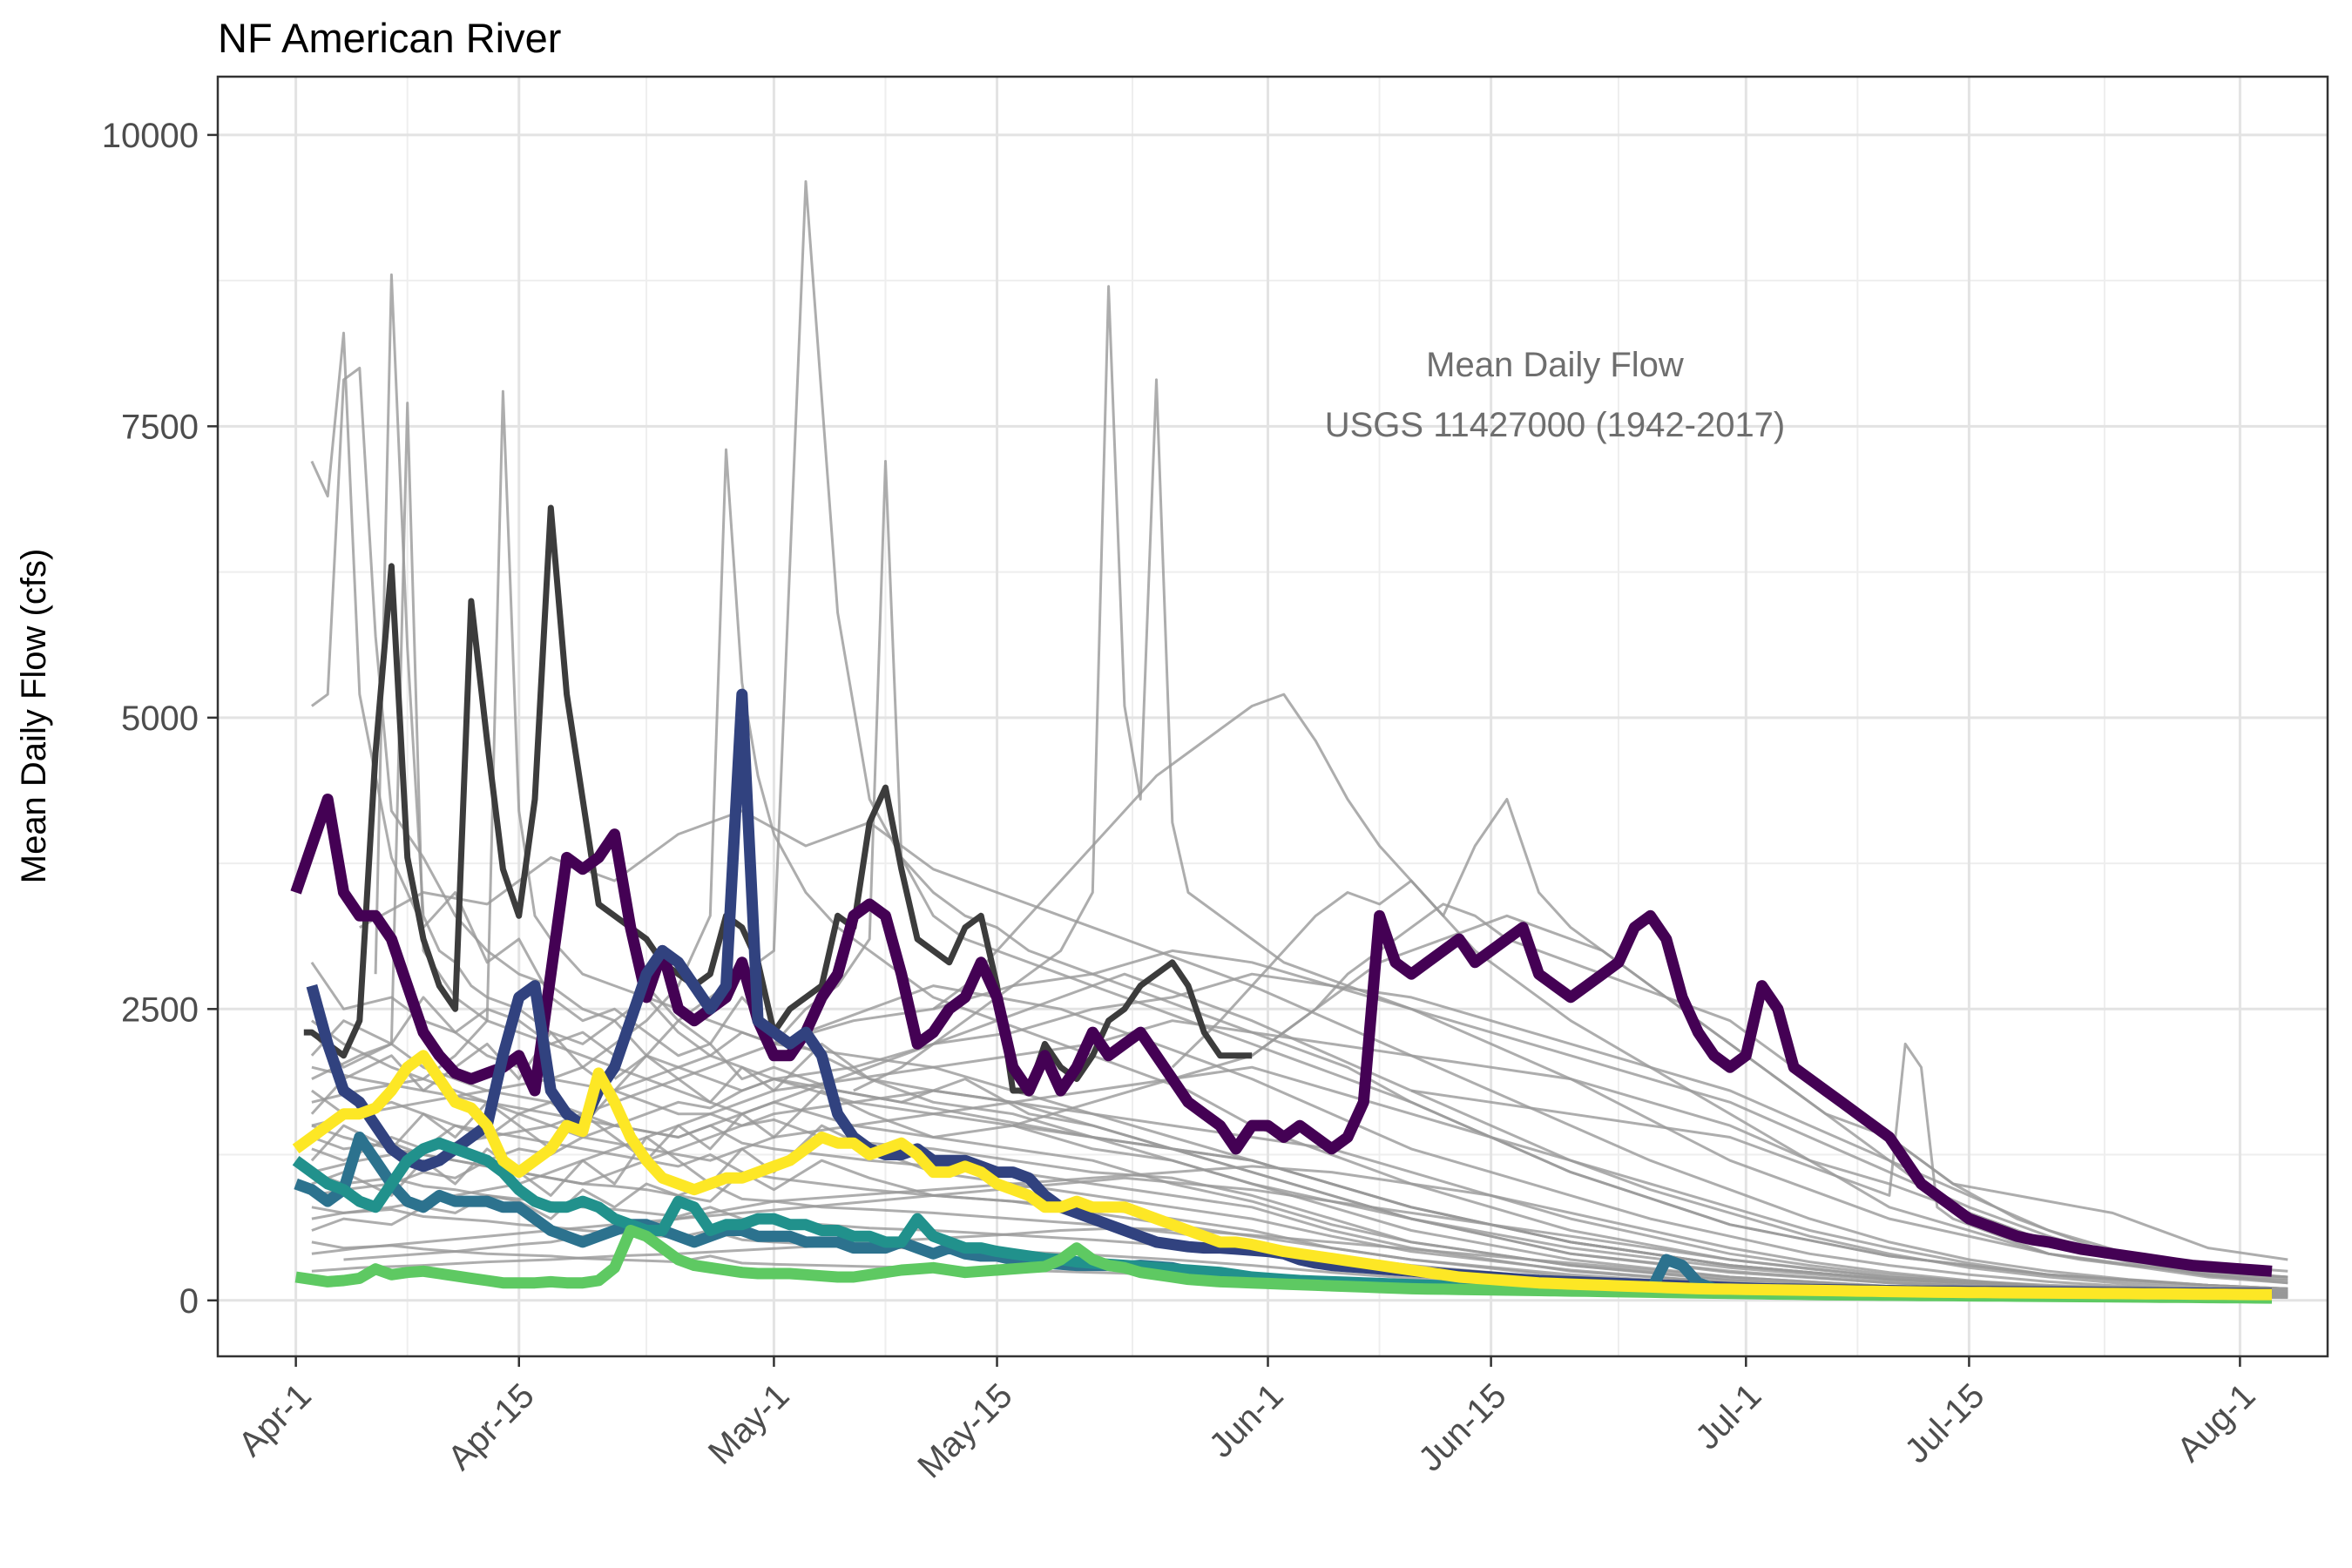 This screenshot has width=2352, height=1568. What do you see at coordinates (1728, 1416) in the screenshot?
I see `x-tick-label: Jul-1` at bounding box center [1728, 1416].